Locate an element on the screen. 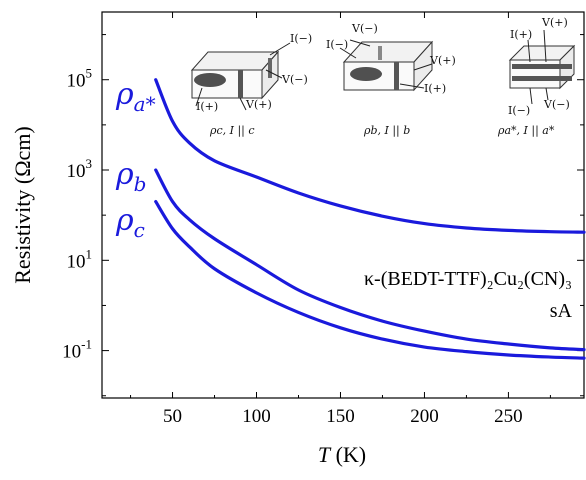 The width and height of the screenshot is (586, 480). series-label-b-base: ρ is located at coordinates (124, 174).